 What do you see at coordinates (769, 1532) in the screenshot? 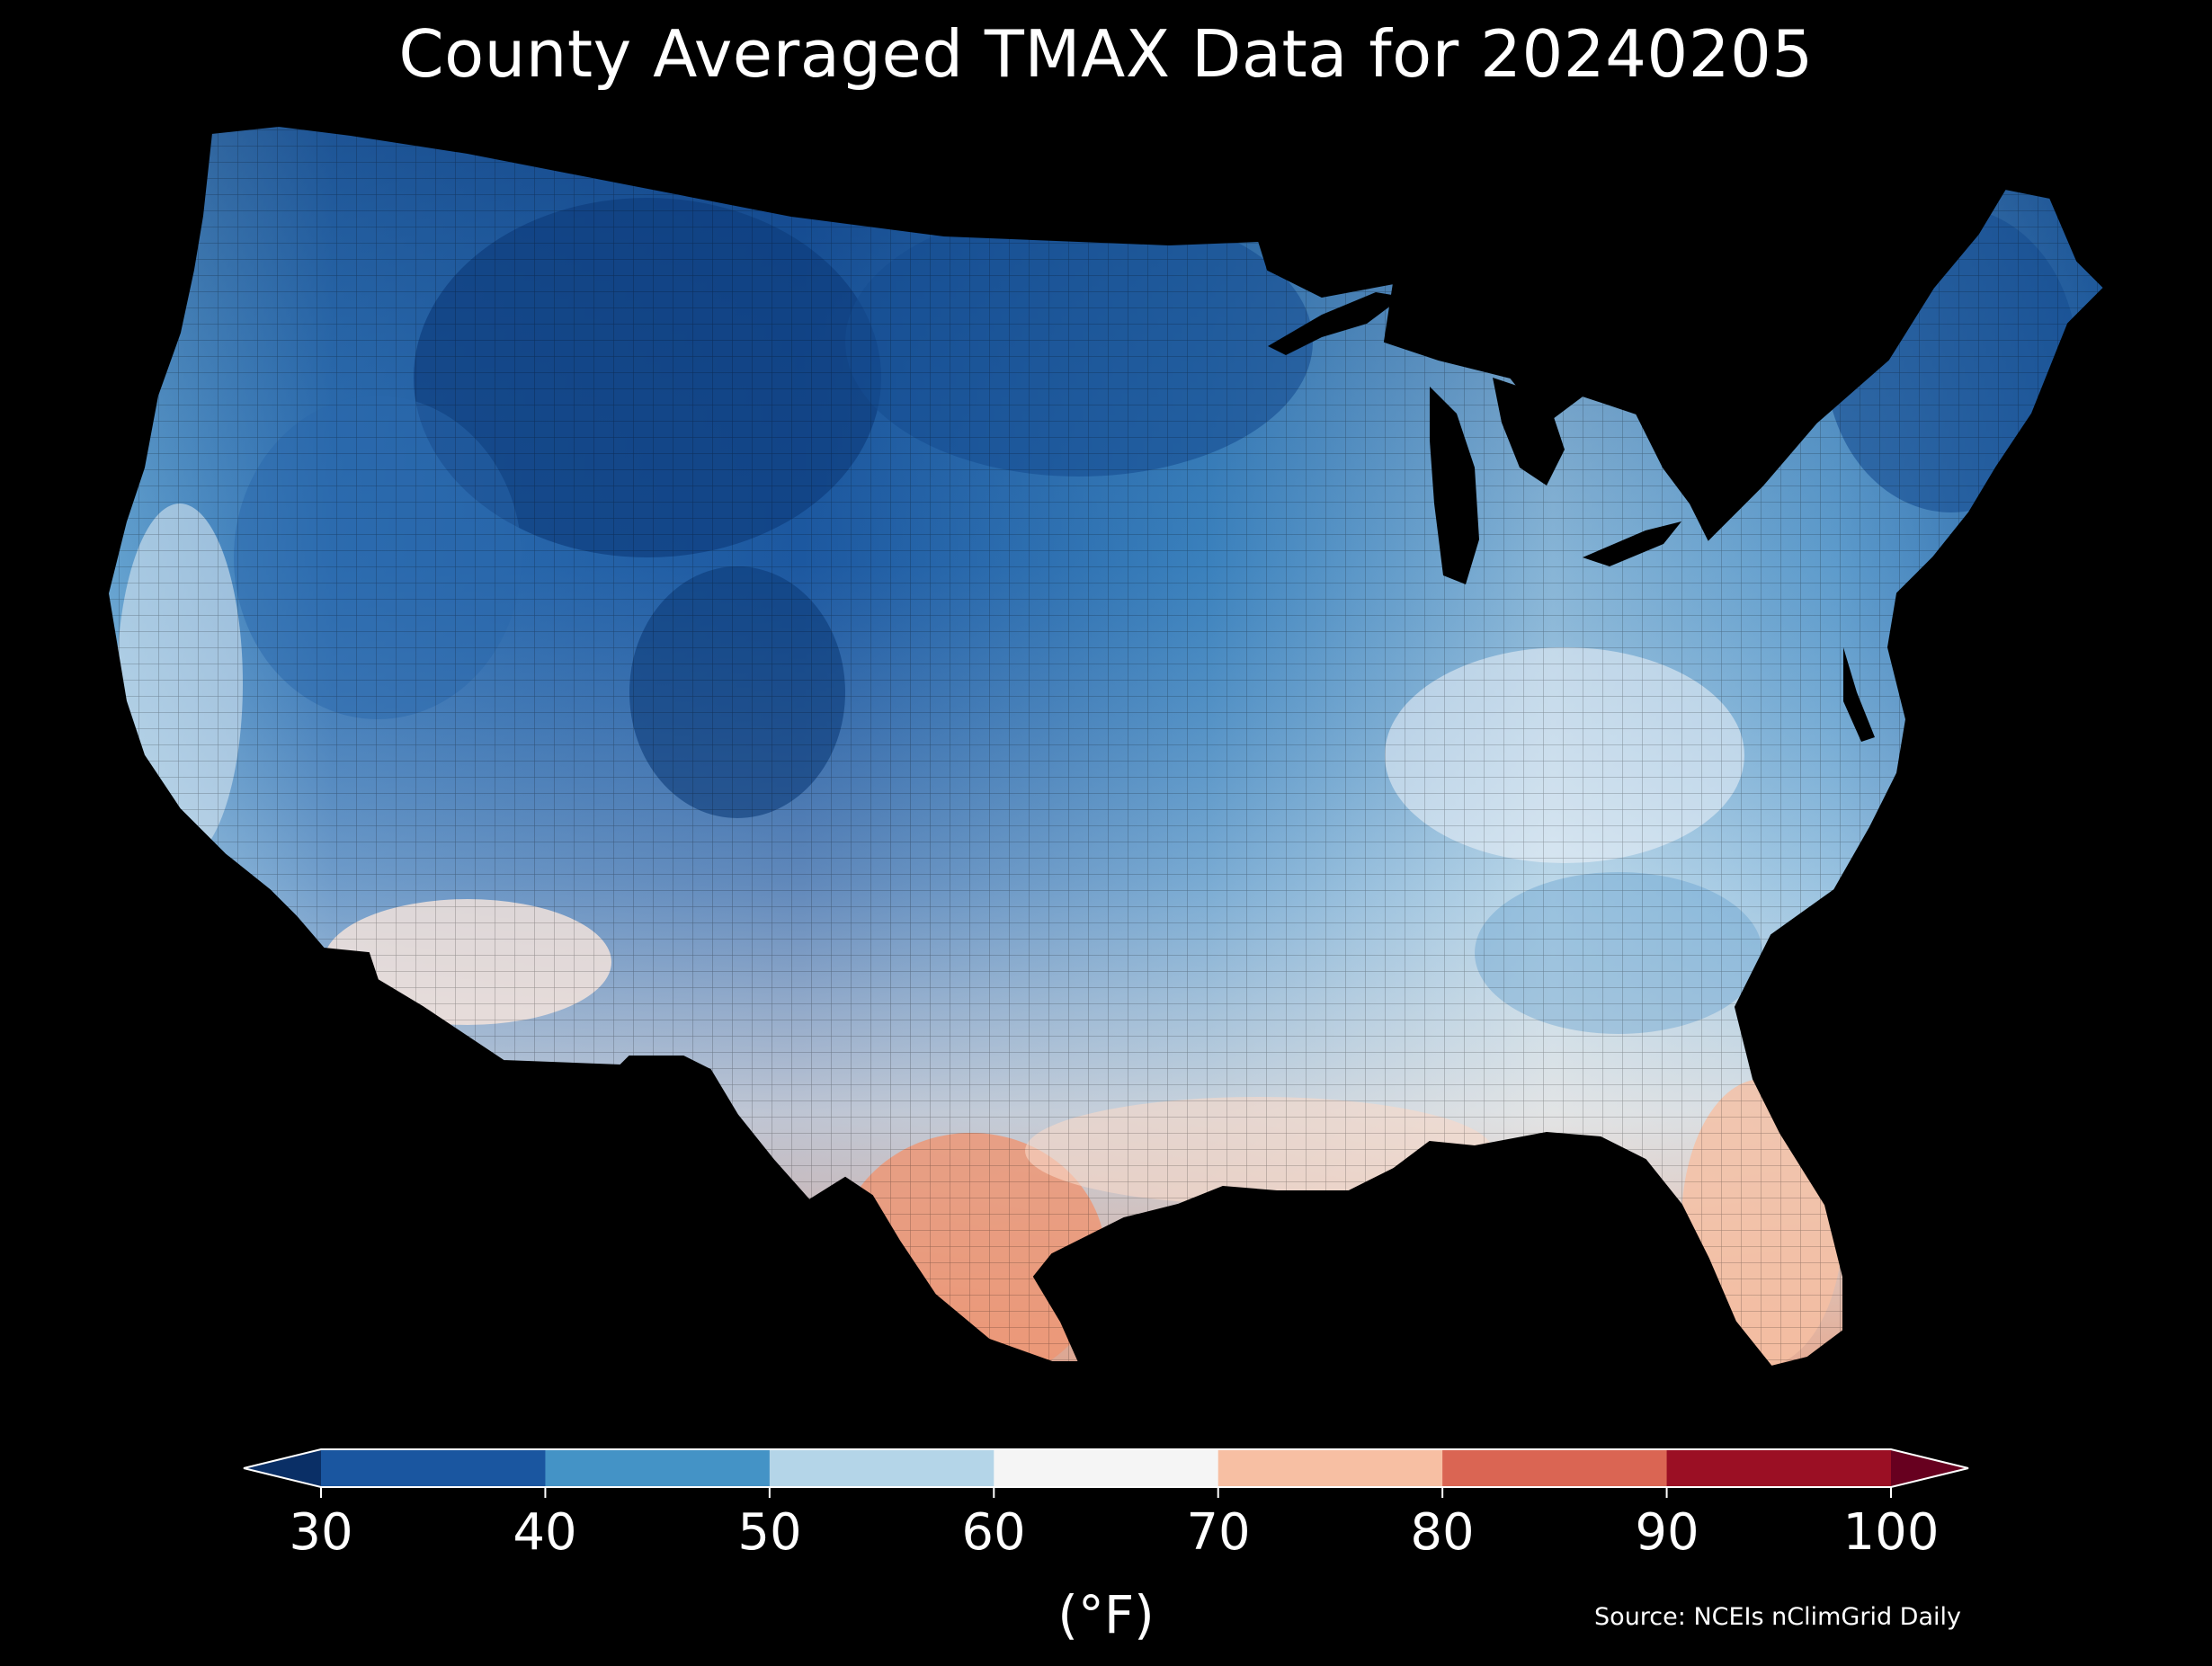
I see `colorbar-tick-50: 50` at bounding box center [769, 1532].